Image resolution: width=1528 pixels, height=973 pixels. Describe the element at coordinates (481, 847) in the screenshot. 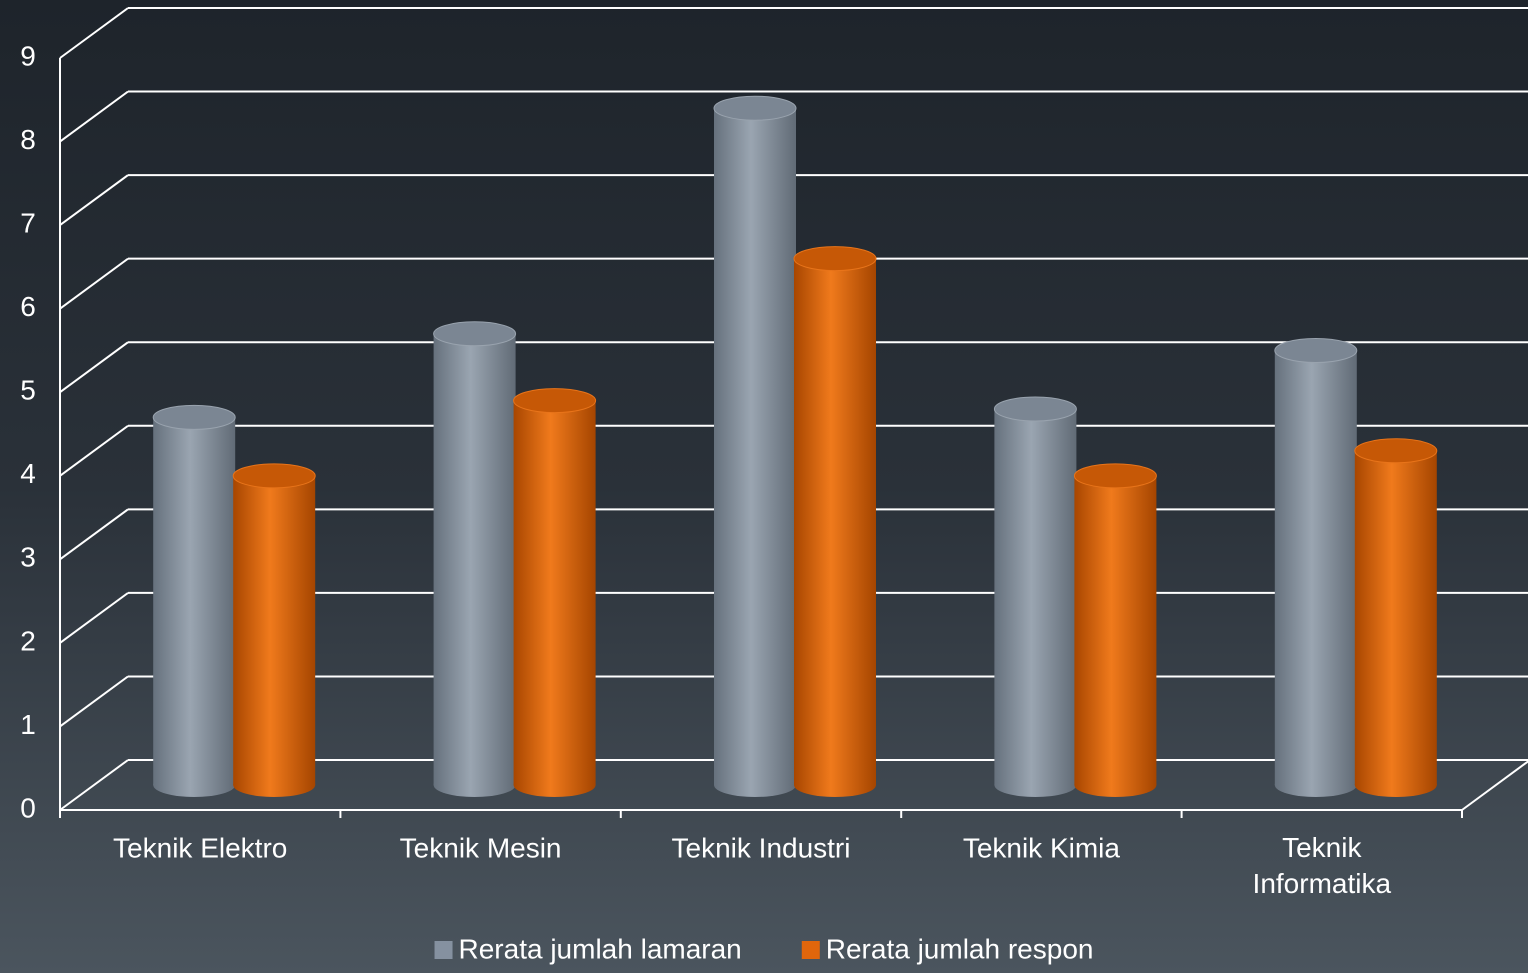

I see `x-tick-label: Teknik Mesin` at that location.